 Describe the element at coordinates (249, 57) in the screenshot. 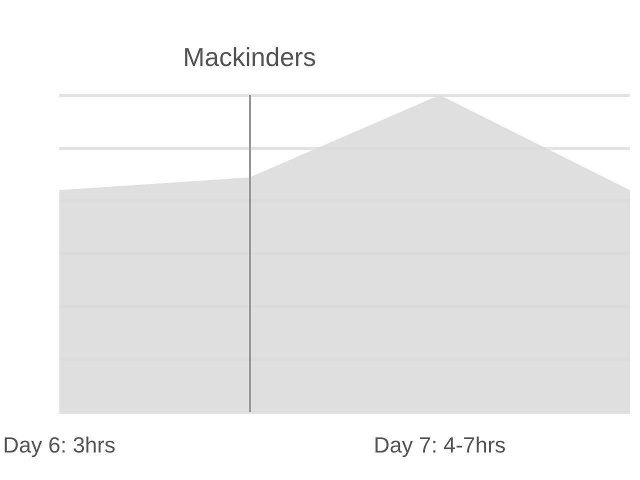

I see `text: Mackinders` at that location.